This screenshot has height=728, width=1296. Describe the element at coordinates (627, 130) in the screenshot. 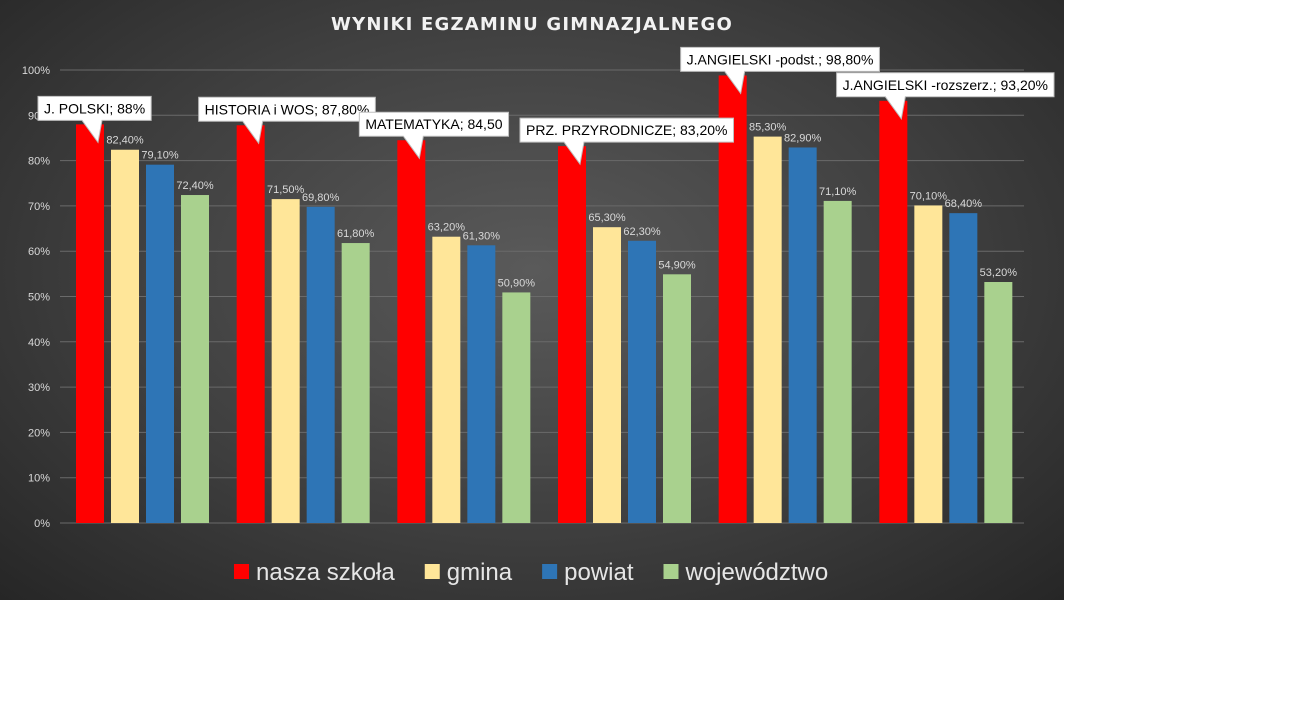

I see `callout-text: PRZ. PRZYRODNICZE; 83,20%` at that location.